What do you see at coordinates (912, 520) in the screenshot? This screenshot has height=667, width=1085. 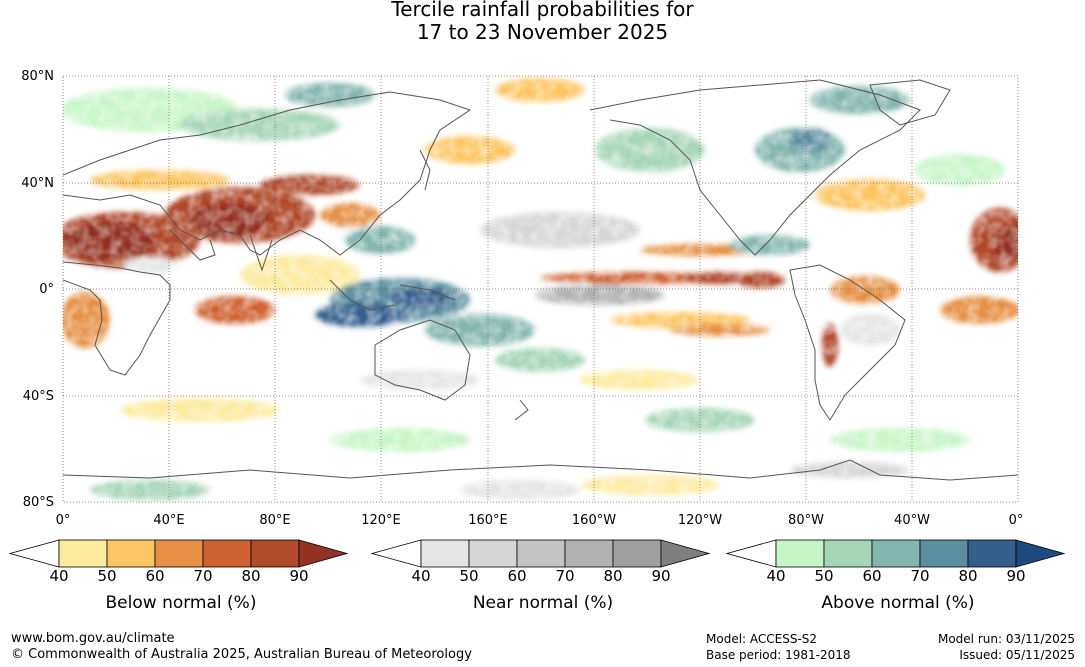 I see `lon-label-40w: 40°W` at bounding box center [912, 520].